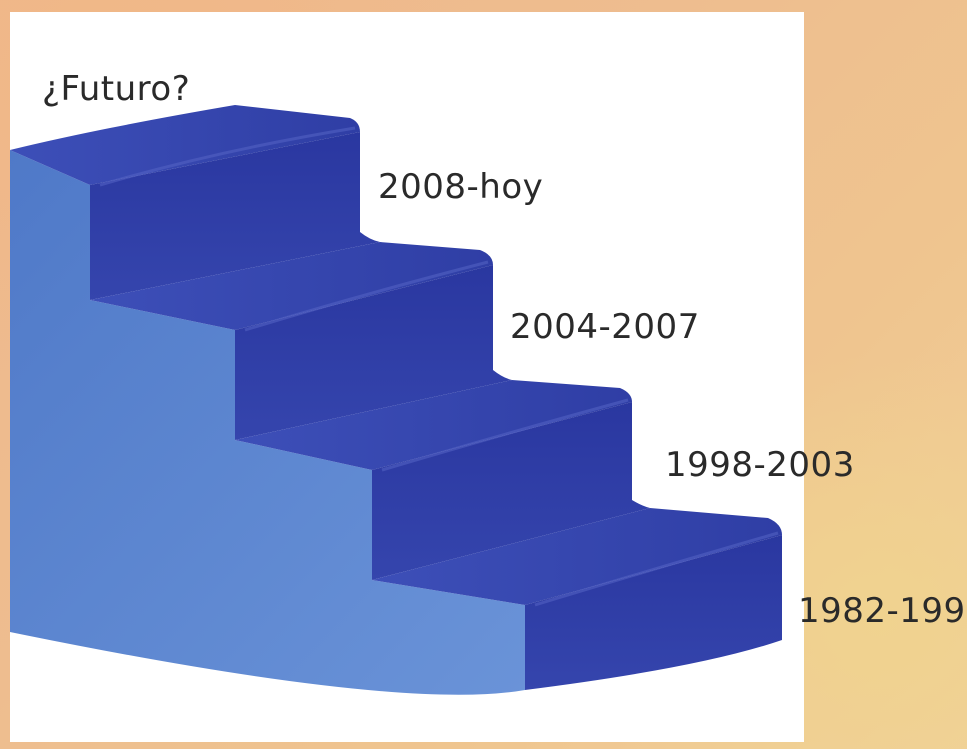 The image size is (967, 749). What do you see at coordinates (760, 465) in the screenshot?
I see `label-step-2: 1998-2003` at bounding box center [760, 465].